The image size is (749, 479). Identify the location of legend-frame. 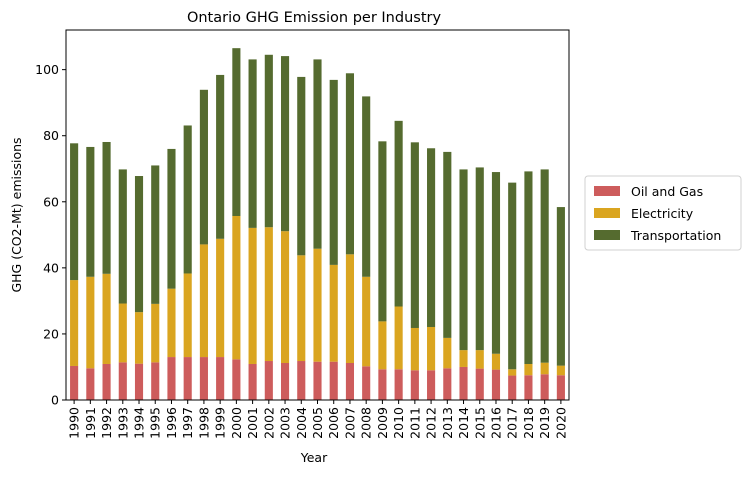
(663, 213).